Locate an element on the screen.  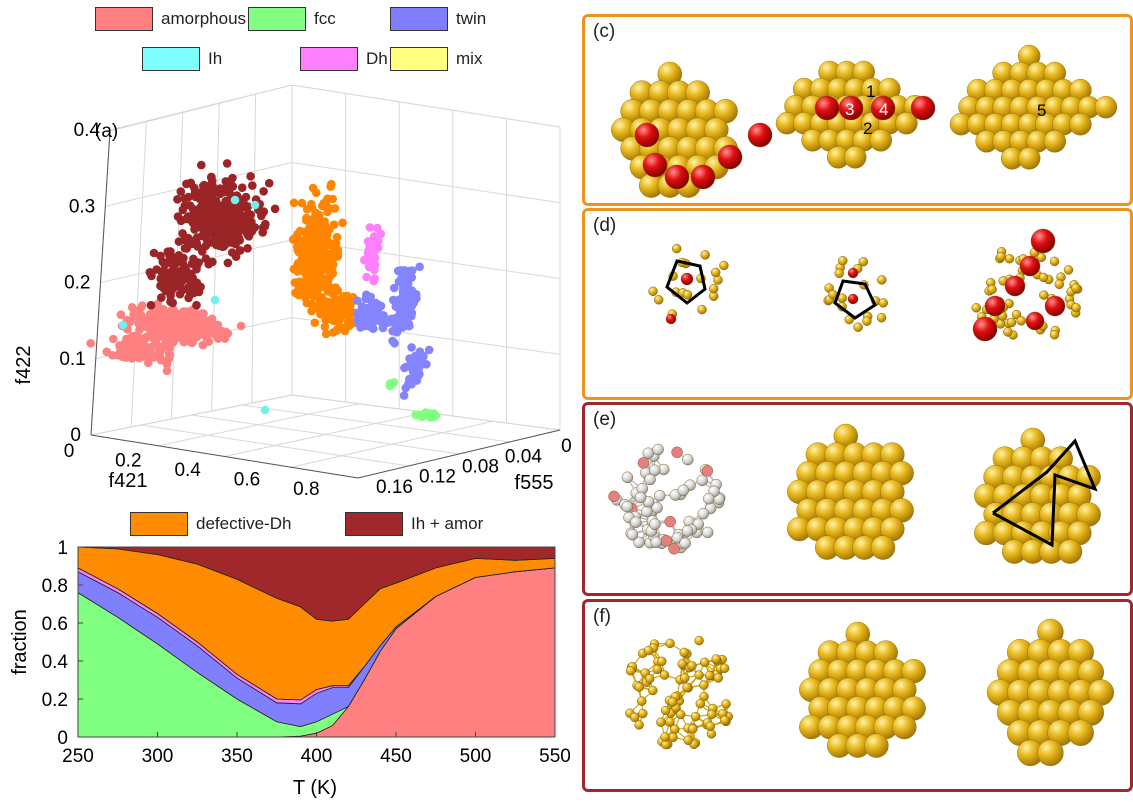
y-axis-label: f555 is located at coordinates (534, 483).